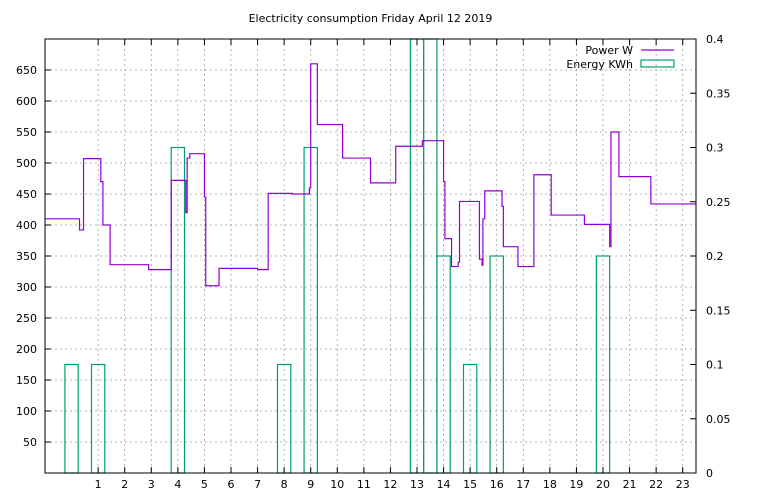 The height and width of the screenshot is (500, 768). What do you see at coordinates (709, 473) in the screenshot?
I see `y2-tick-label: 0` at bounding box center [709, 473].